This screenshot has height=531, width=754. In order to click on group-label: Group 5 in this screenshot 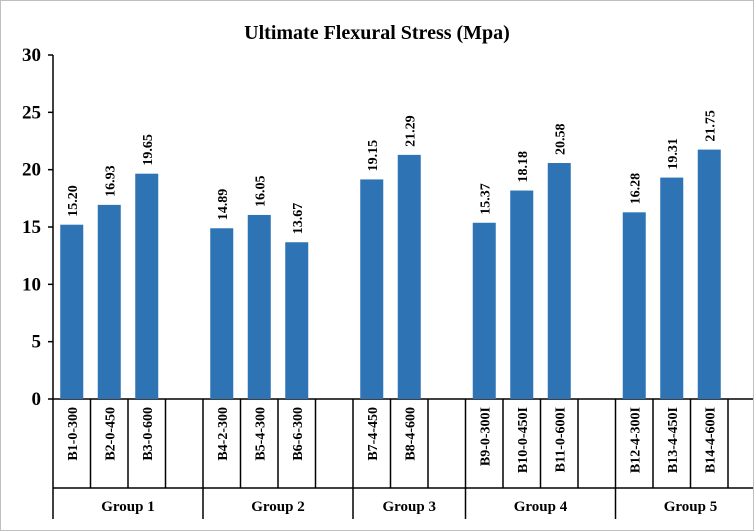, I will do `click(691, 507)`.